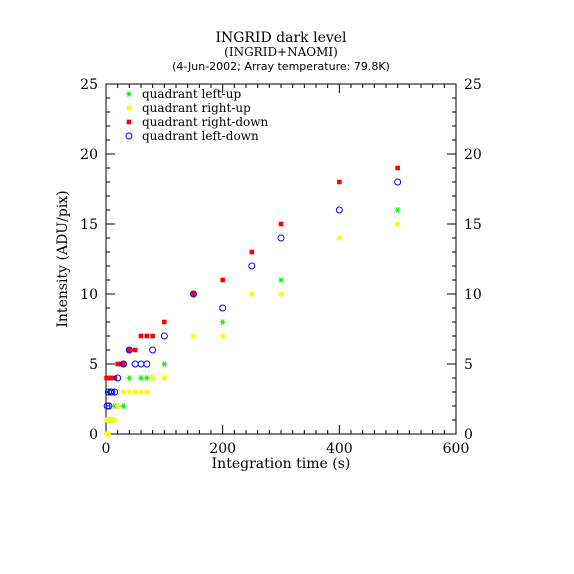  I want to click on x-axis-label: Integration time (s), so click(281, 464).